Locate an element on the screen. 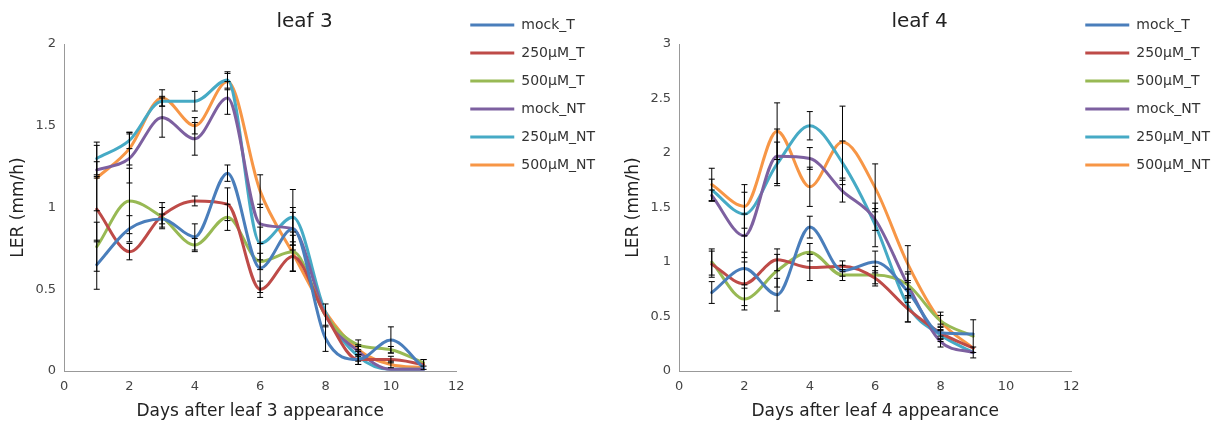 Image resolution: width=1231 pixels, height=430 pixels. y-tick-label: 2.5 is located at coordinates (661, 97).